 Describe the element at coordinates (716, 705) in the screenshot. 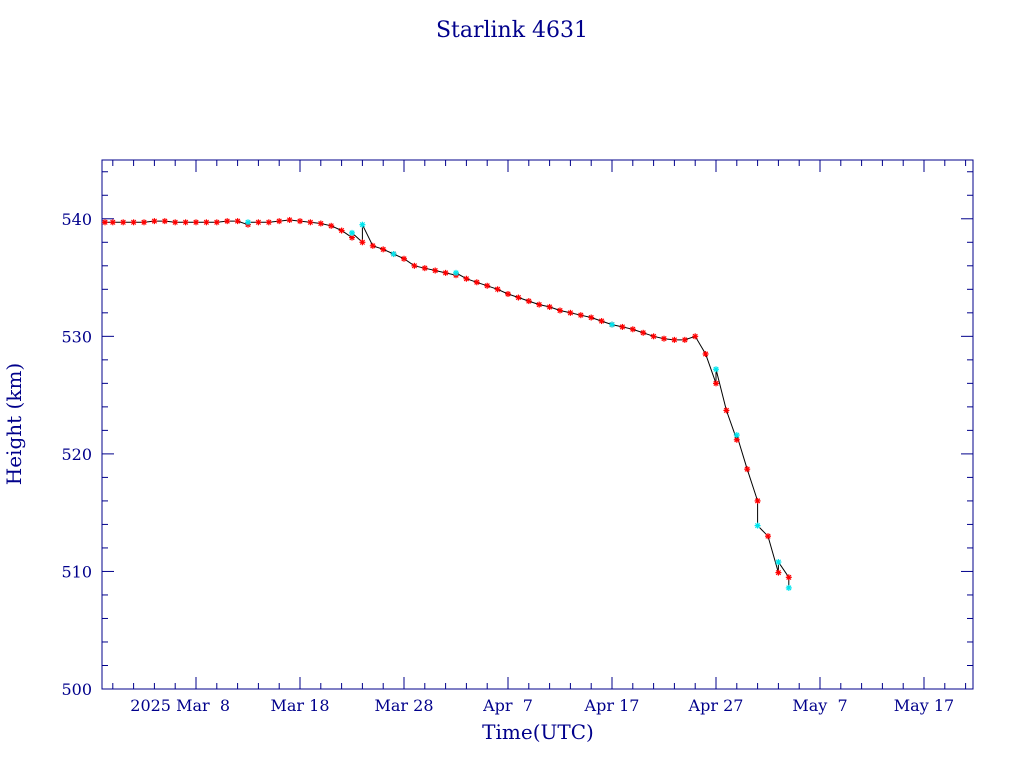

I see `x-tick-label: Apr 27` at that location.